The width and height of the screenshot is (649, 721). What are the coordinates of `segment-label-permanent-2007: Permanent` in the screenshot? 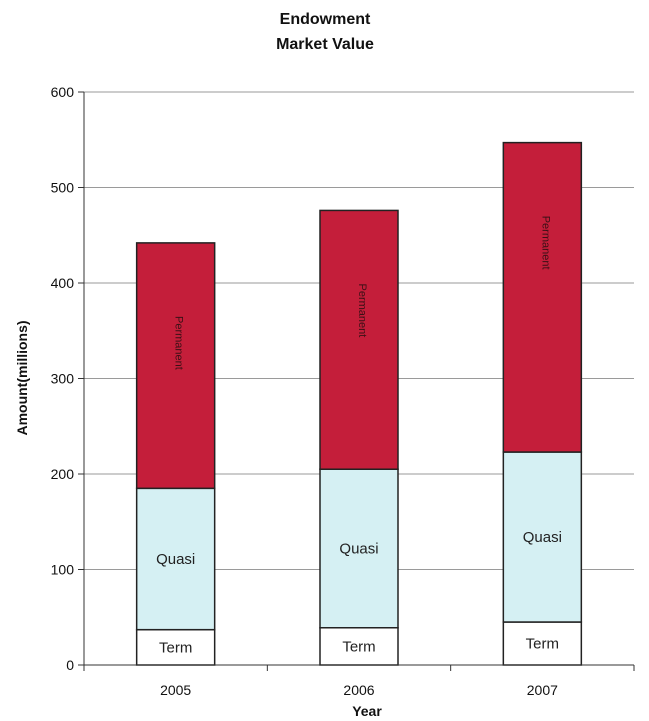 It's located at (545, 243).